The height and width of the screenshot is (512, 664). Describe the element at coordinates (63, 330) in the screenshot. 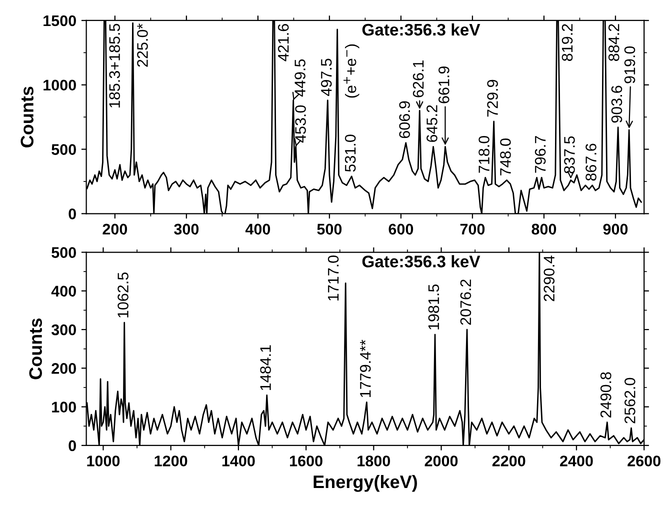

I see `y-tick-label: 300` at that location.